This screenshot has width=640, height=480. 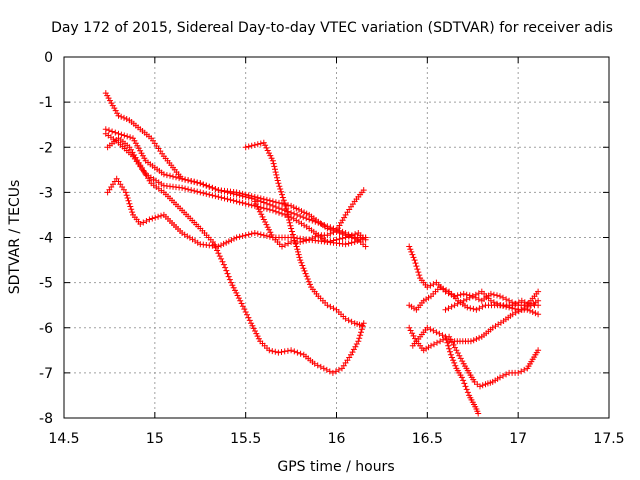 I want to click on y-tick-label: -7, so click(x=46, y=374).